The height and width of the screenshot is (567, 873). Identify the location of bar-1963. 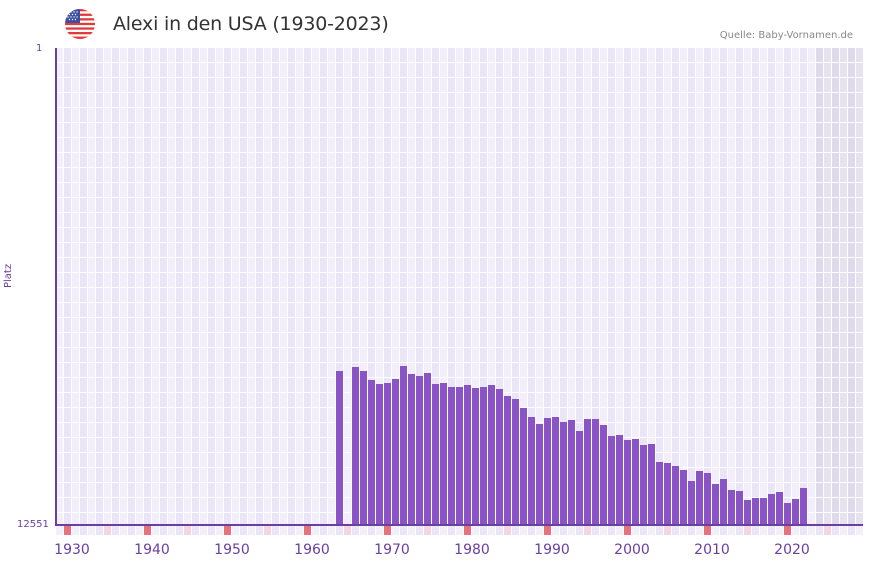
(339, 448).